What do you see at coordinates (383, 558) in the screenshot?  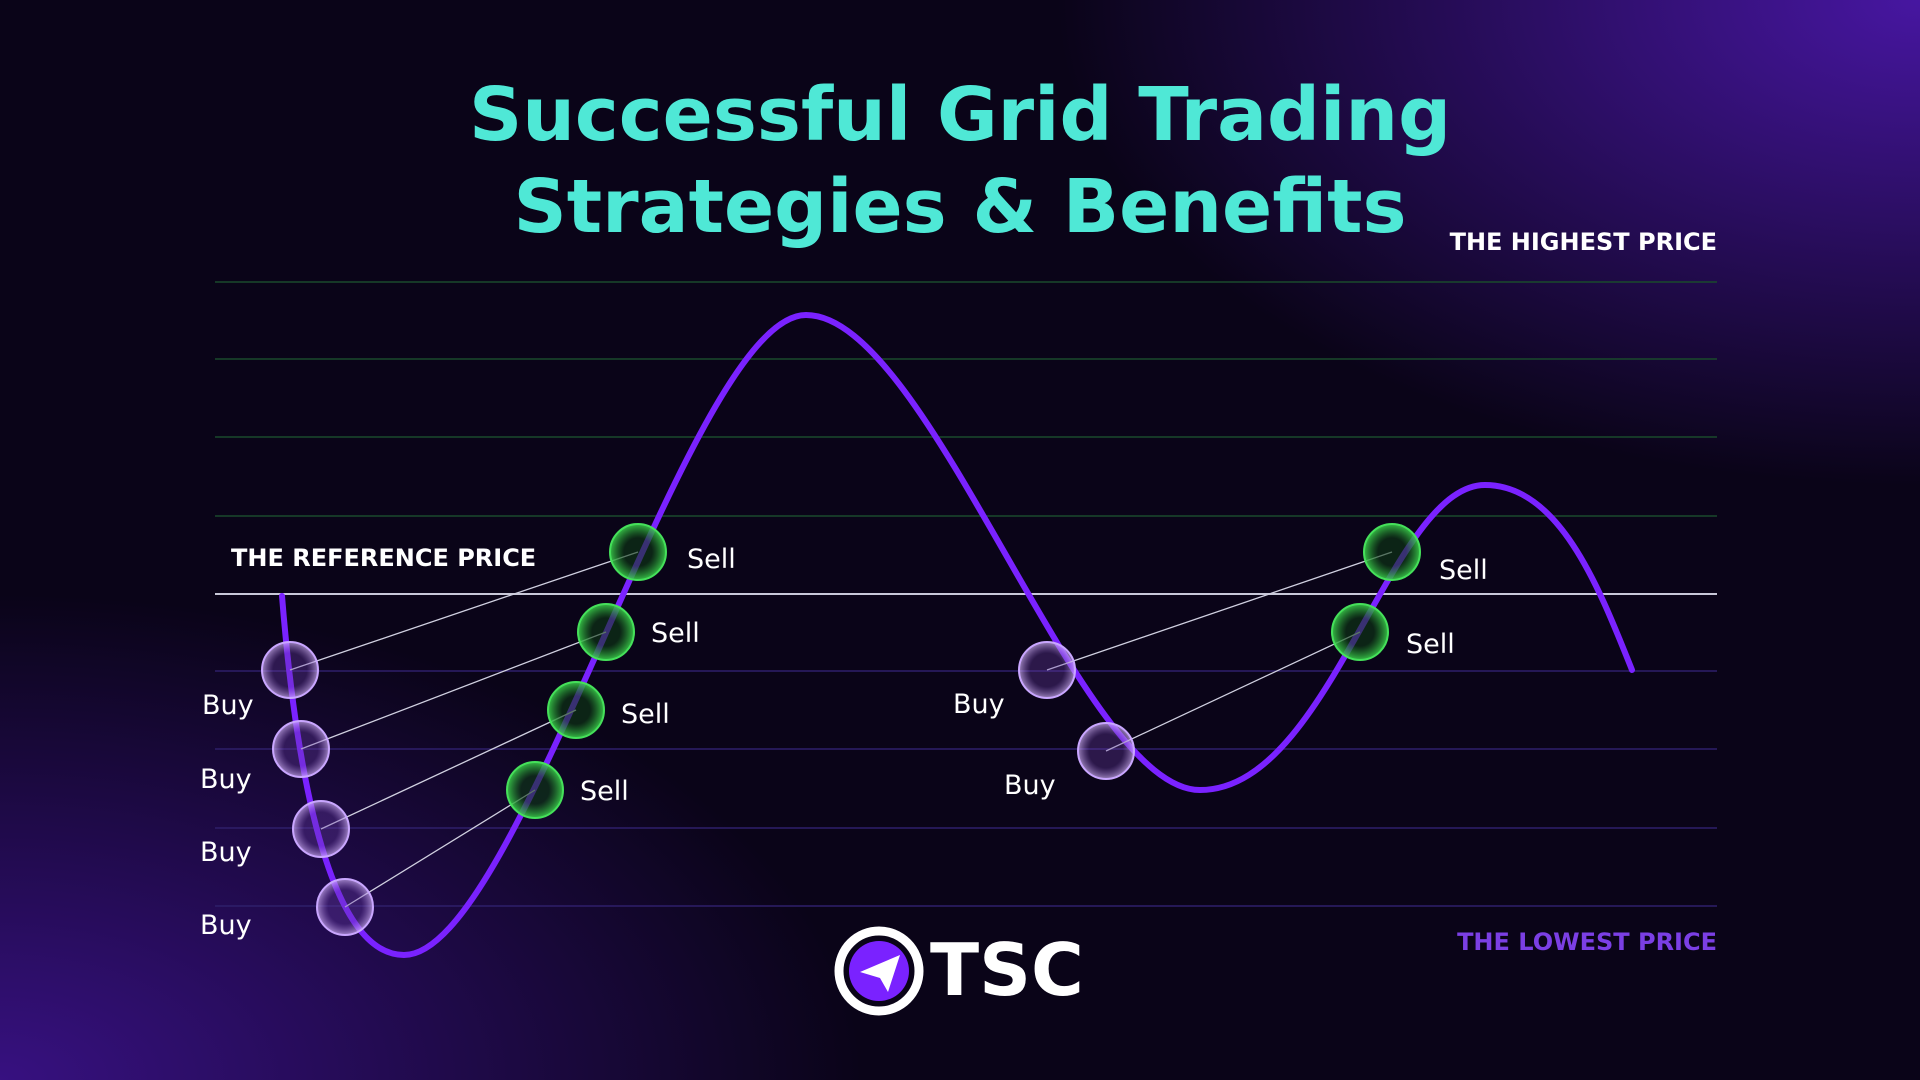 I see `reference-price-label: THE REFERENCE PRICE` at bounding box center [383, 558].